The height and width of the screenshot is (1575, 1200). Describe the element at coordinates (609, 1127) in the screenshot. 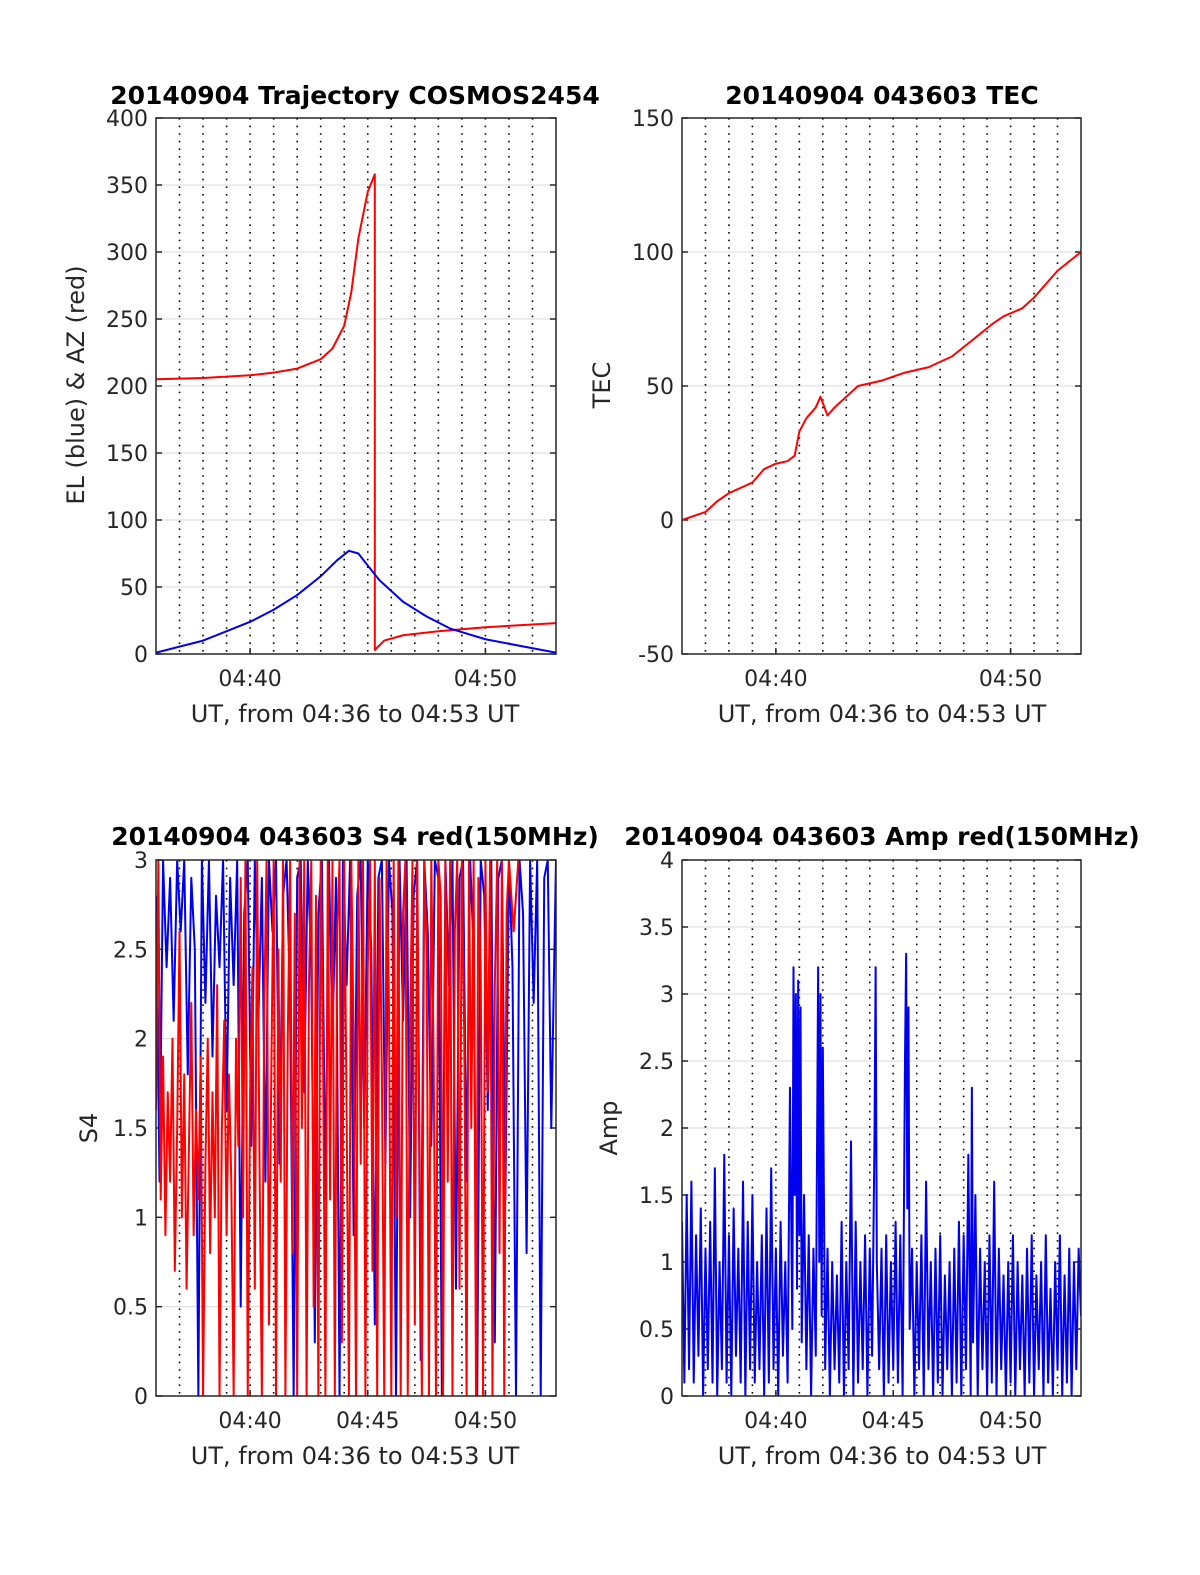

I see `amp-ylabel: Amp` at that location.